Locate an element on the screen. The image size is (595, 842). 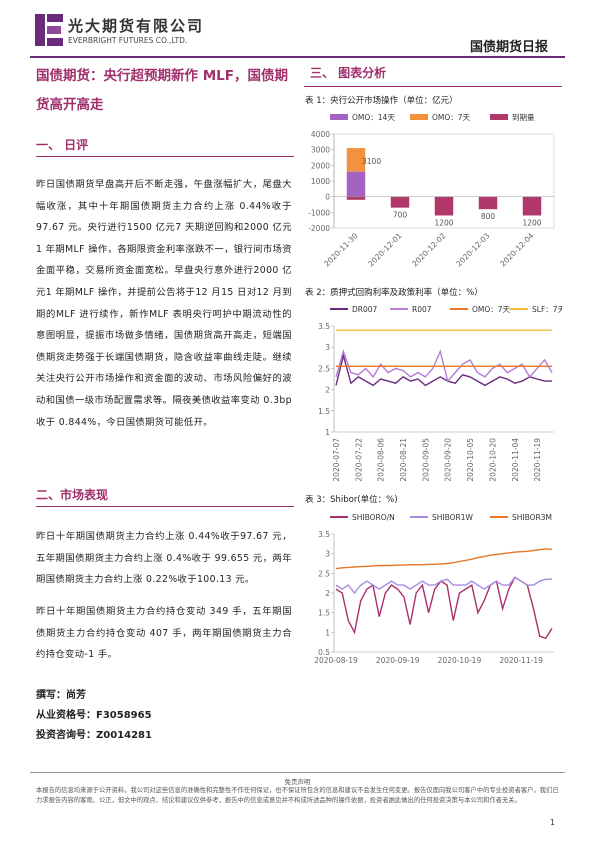
author: 撰写：尚芳 is located at coordinates (61, 695).